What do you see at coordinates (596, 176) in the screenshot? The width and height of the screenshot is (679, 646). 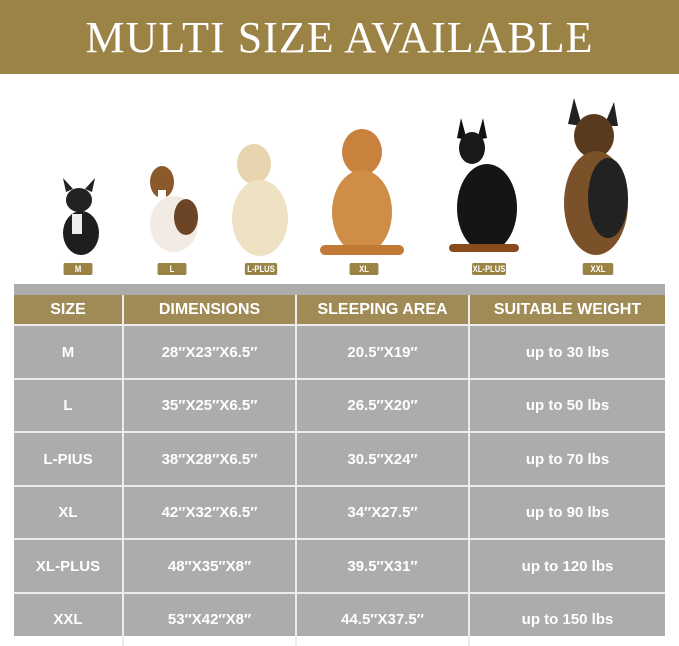 I see `german-shepherd-icon` at bounding box center [596, 176].